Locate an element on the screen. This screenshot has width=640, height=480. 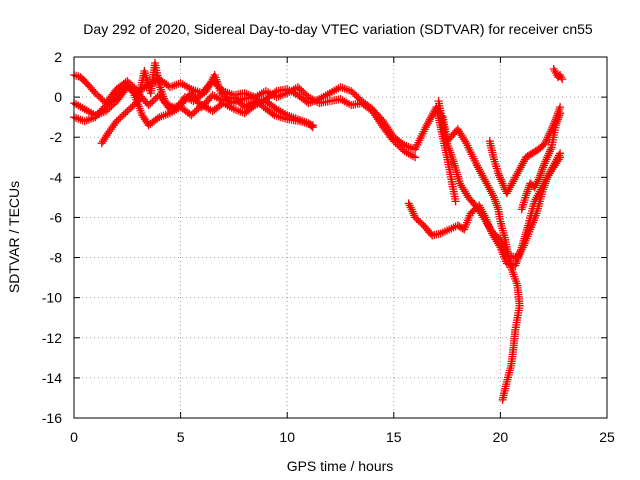
y-tick-label: -6 is located at coordinates (56, 217).